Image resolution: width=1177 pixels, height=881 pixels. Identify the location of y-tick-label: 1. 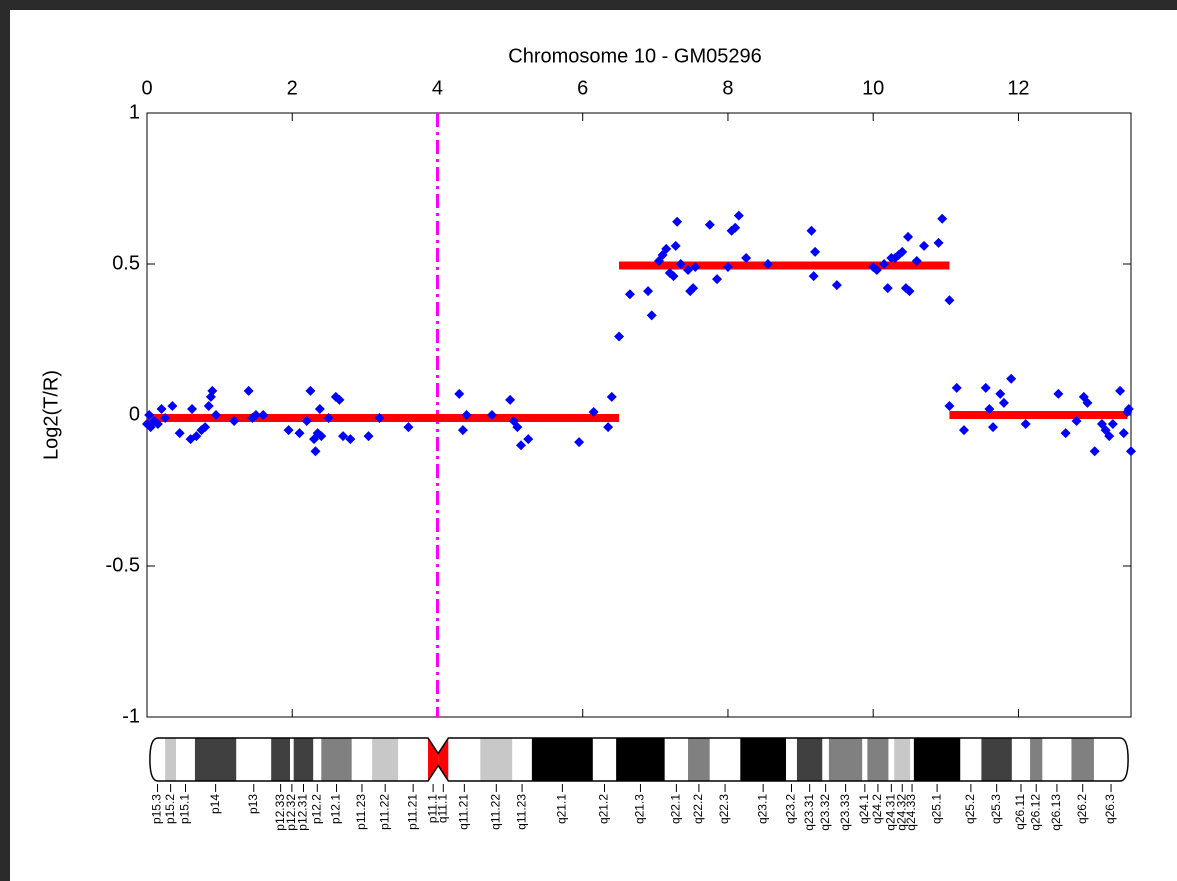
(134, 112).